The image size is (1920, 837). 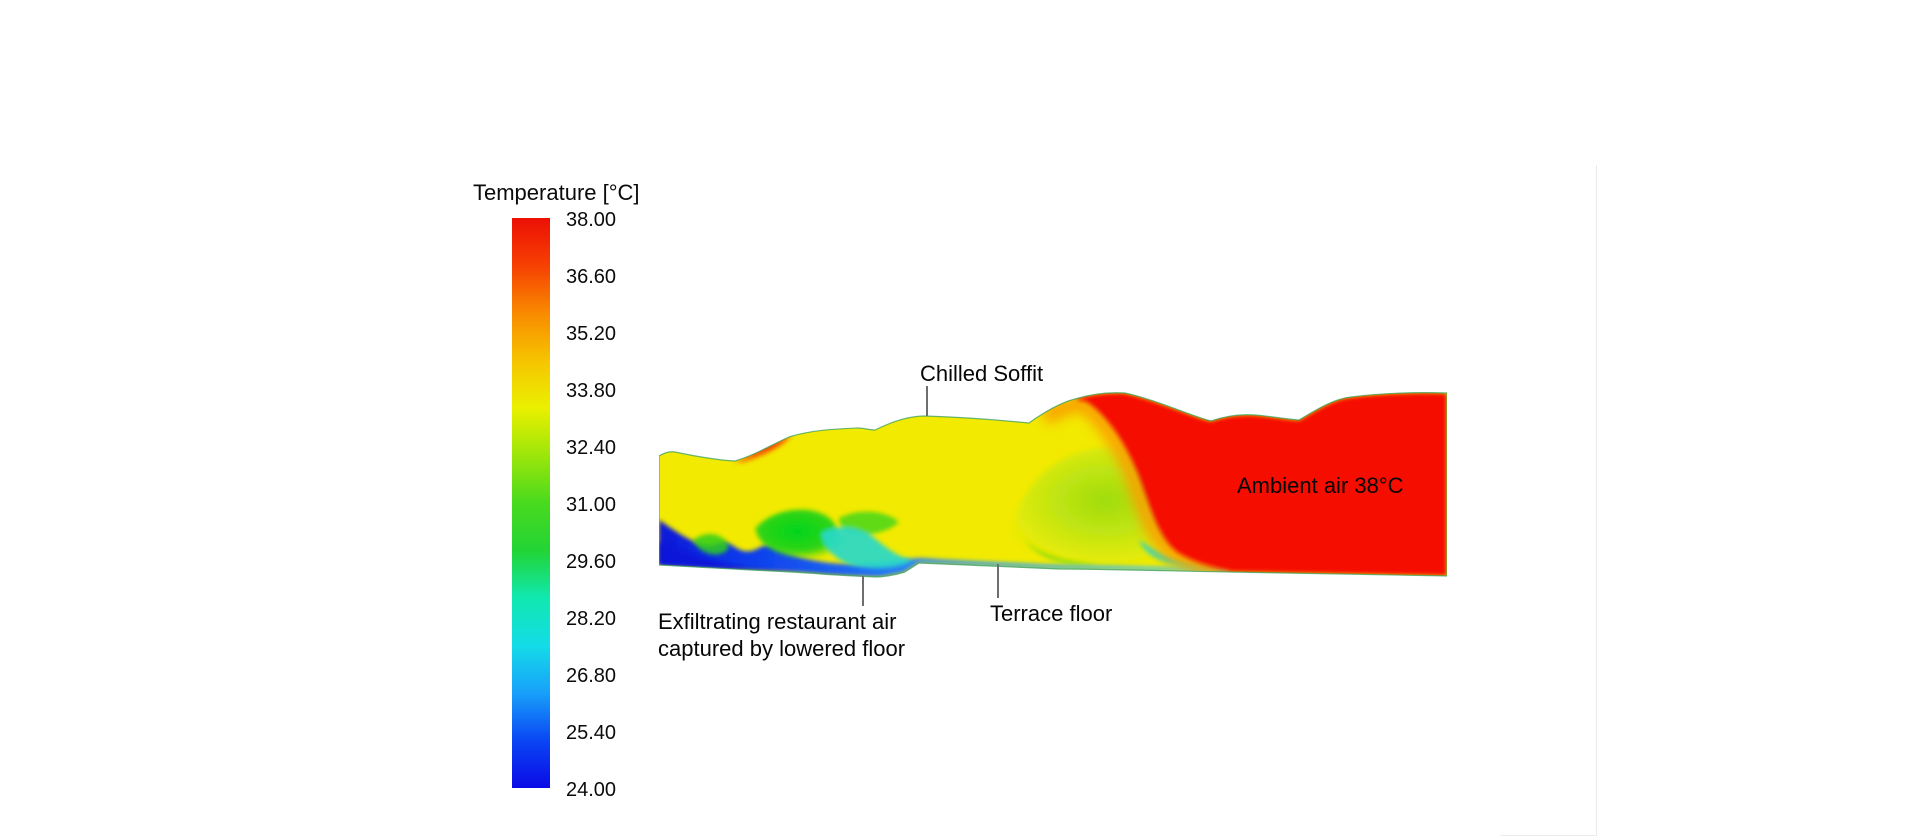 I want to click on colorbar-tick-label: 32.40, so click(x=591, y=448).